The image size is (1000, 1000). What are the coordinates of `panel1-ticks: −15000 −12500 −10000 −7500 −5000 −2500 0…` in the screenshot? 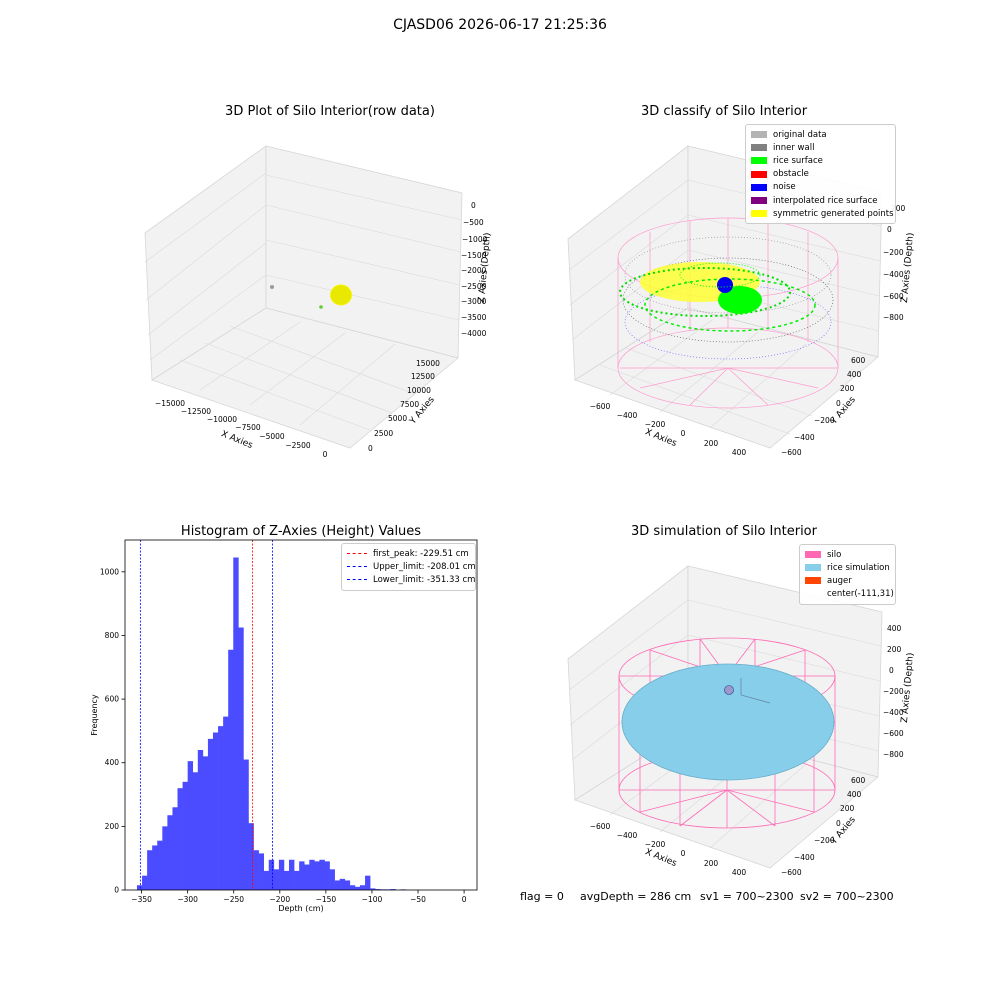 It's located at (321, 330).